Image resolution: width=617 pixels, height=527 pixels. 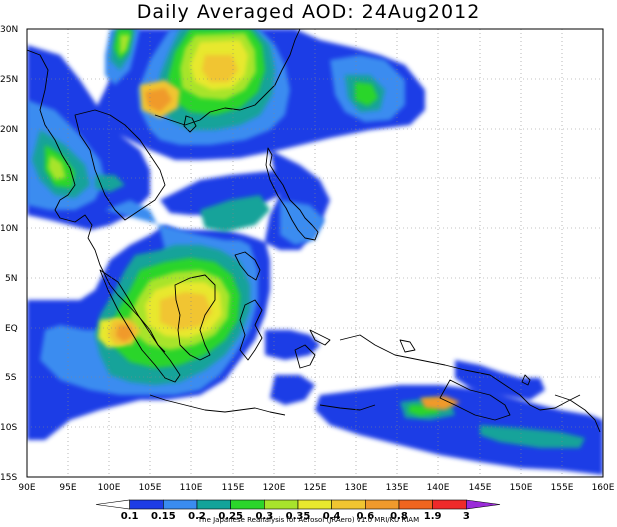 What do you see at coordinates (438, 488) in the screenshot?
I see `lon-tick-label: 140E` at bounding box center [438, 488].